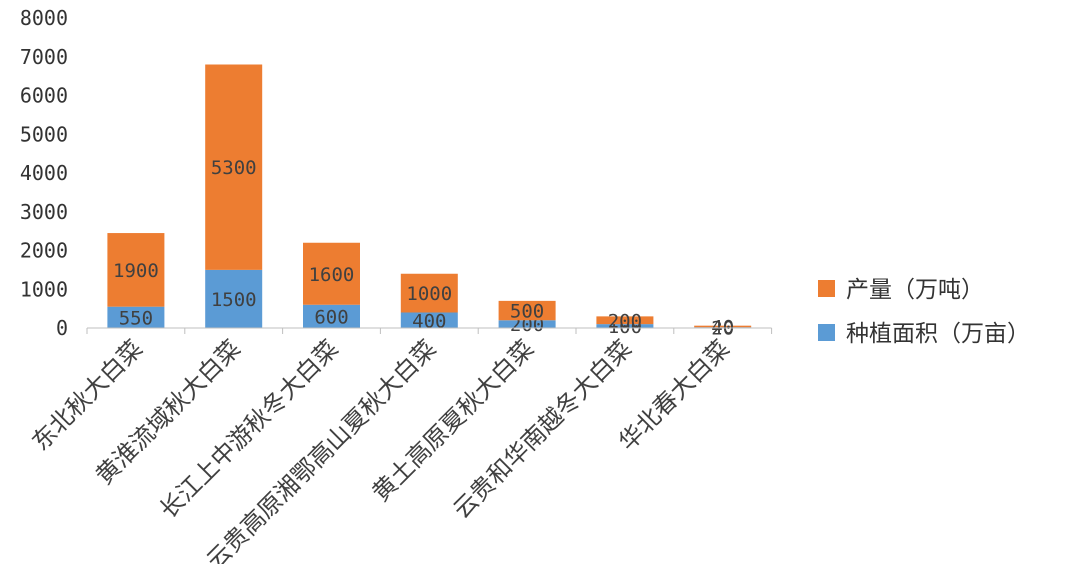 The width and height of the screenshot is (1080, 564). Describe the element at coordinates (62, 328) in the screenshot. I see `y-tick-label: 0` at that location.